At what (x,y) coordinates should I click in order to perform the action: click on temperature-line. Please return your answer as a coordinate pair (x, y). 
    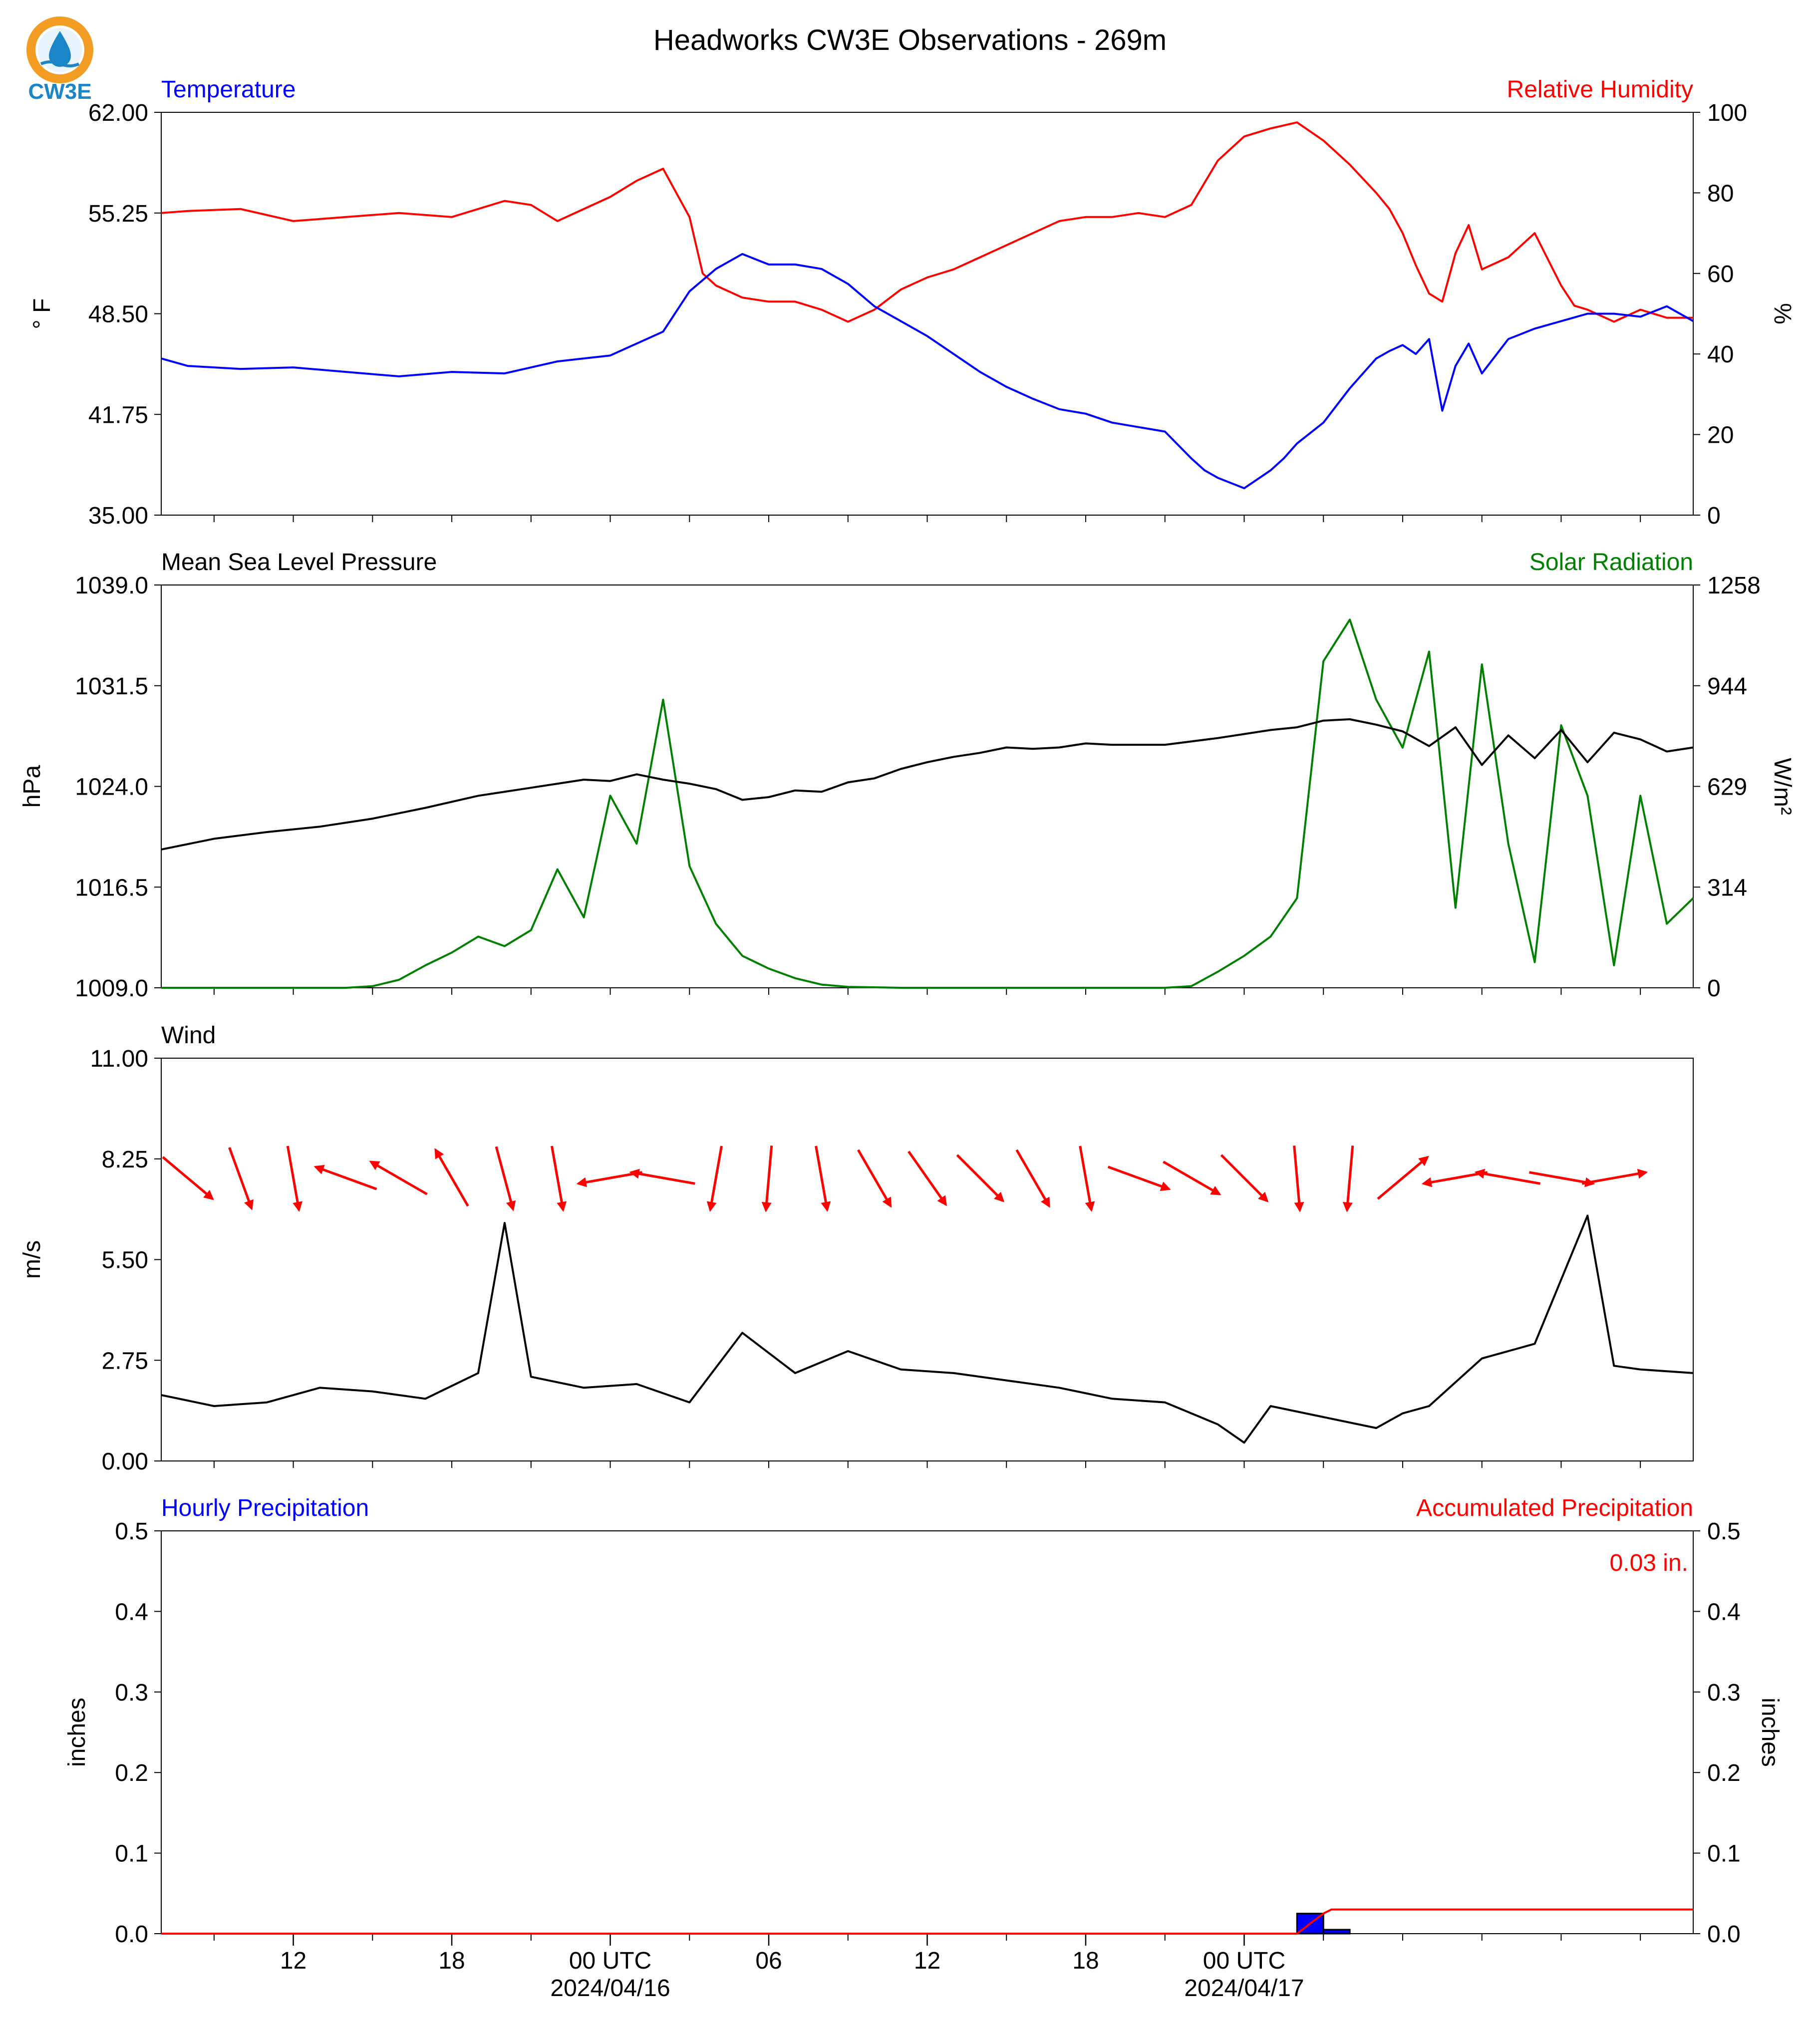
    Looking at the image, I should click on (927, 371).